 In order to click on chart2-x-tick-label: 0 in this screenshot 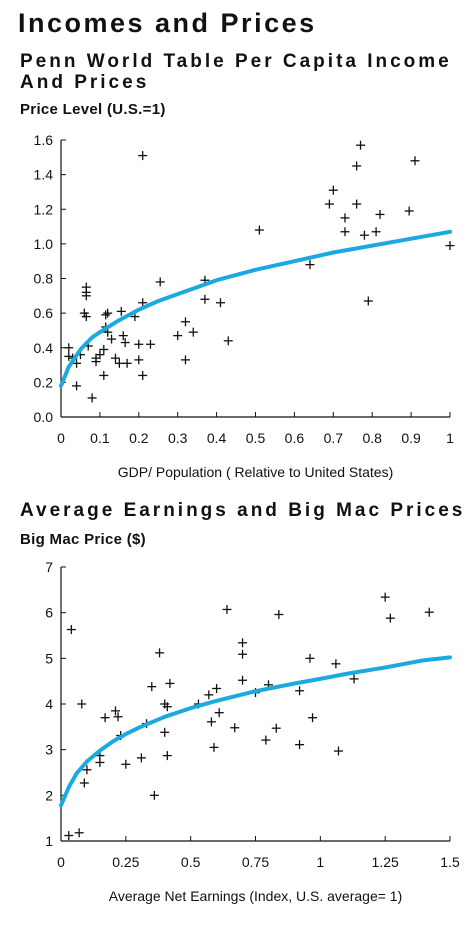, I will do `click(61, 862)`.